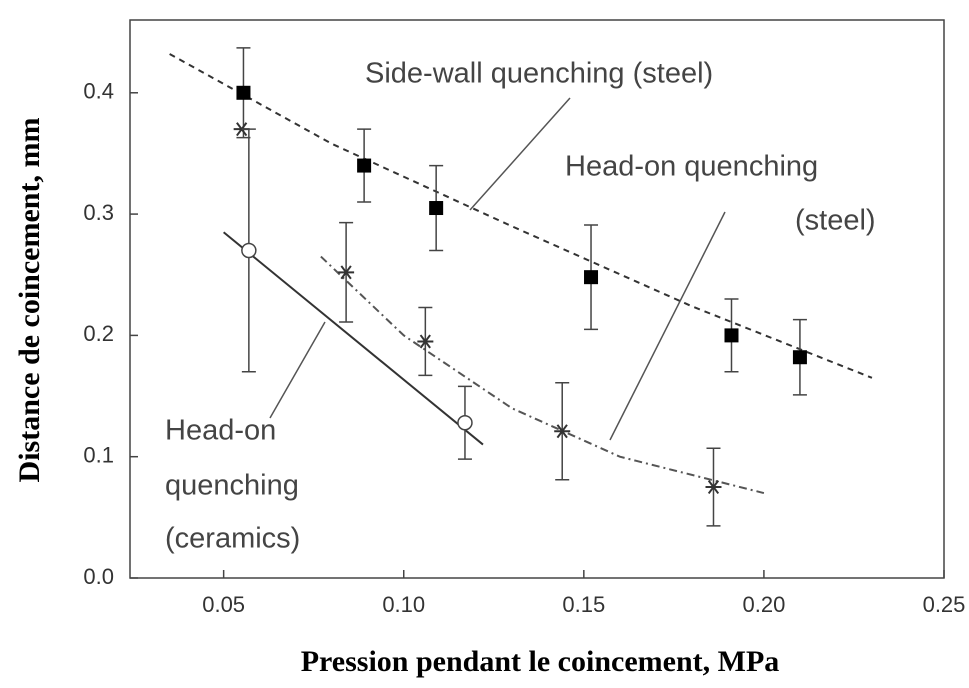 The height and width of the screenshot is (688, 969). I want to click on fit-line, so click(353, 338).